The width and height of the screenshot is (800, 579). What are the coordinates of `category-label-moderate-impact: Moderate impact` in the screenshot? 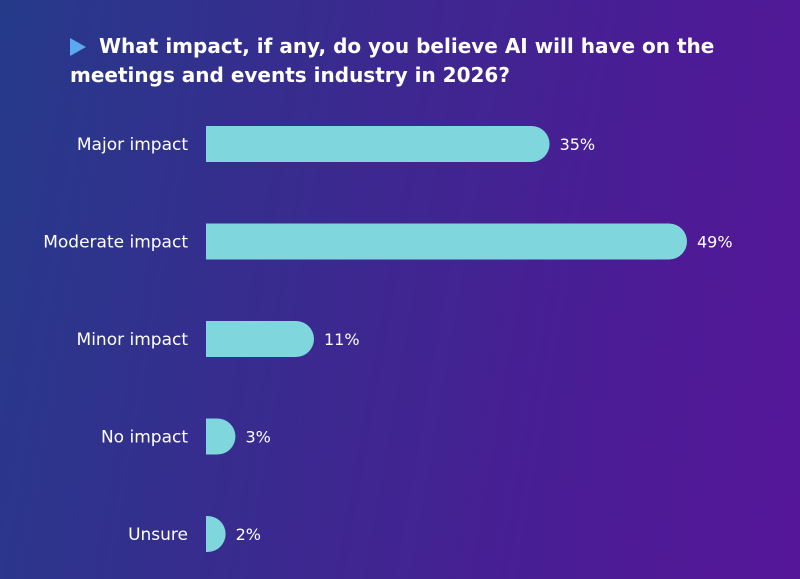 It's located at (115, 243).